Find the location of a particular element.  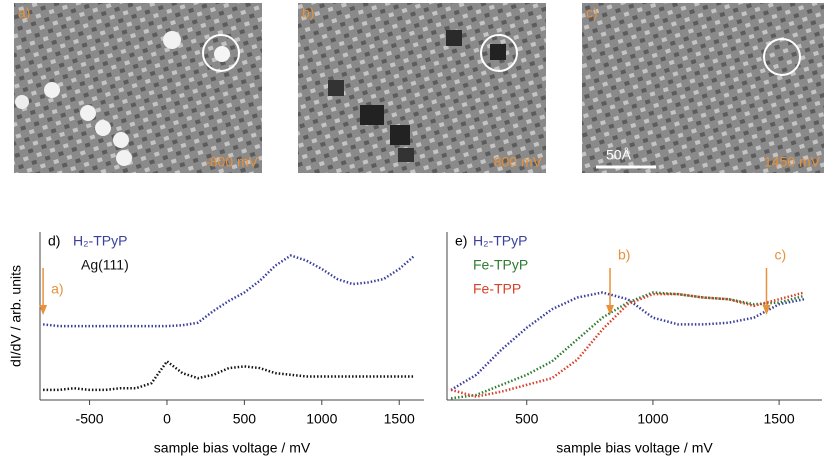

stm-image is located at coordinates (703, 88).